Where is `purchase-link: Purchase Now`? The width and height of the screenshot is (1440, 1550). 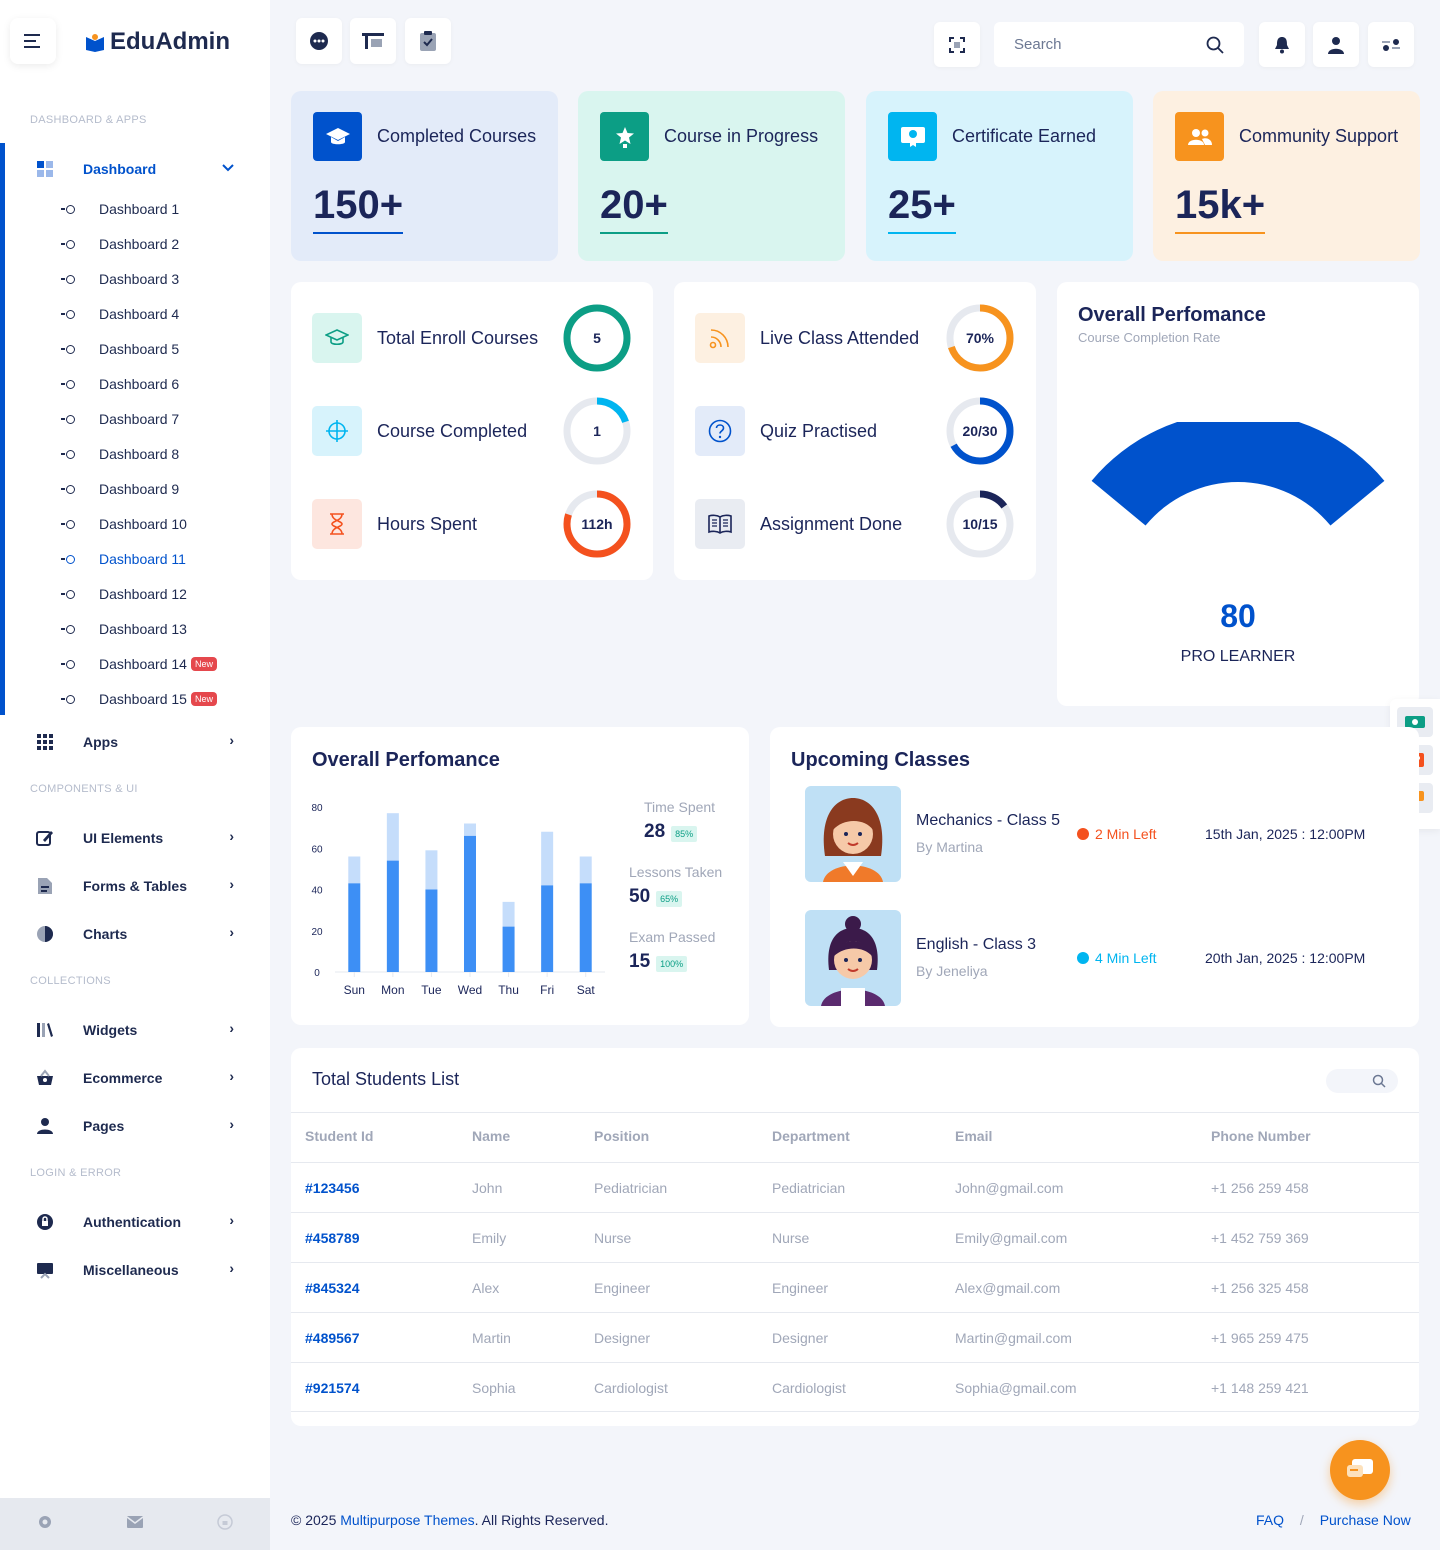 purchase-link: Purchase Now is located at coordinates (1365, 1520).